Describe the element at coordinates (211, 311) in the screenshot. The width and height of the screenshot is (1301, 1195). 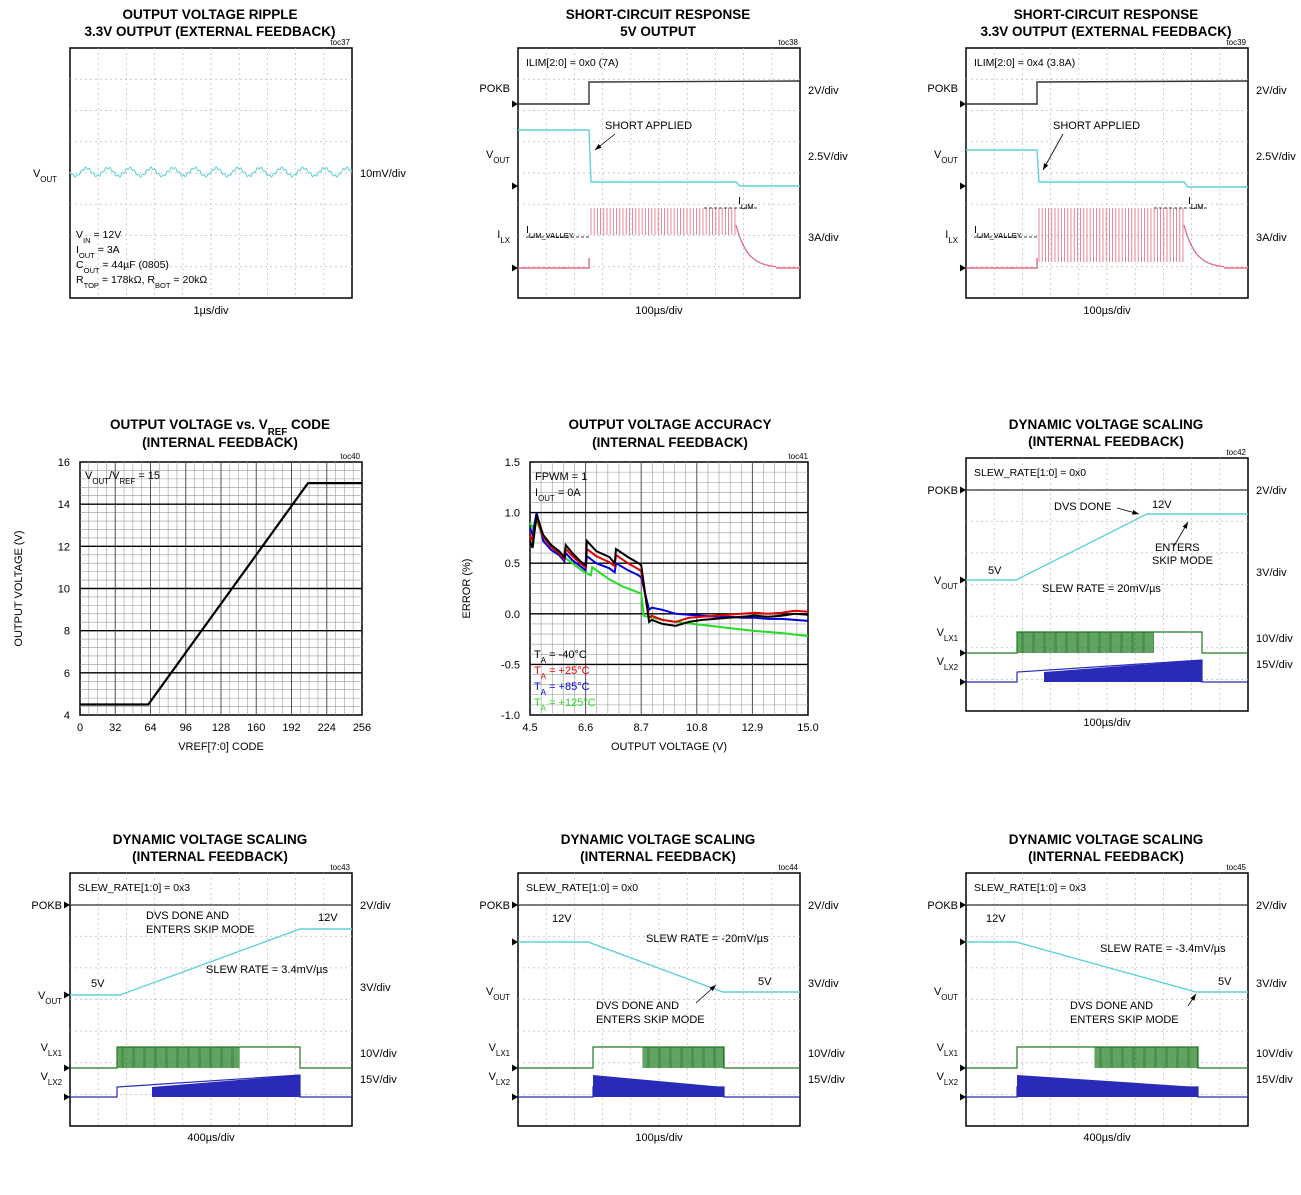
I see `time-scale-label: 1µs/div` at that location.